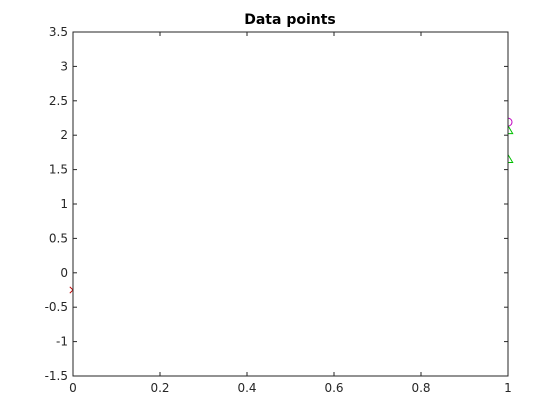 The width and height of the screenshot is (560, 420). What do you see at coordinates (508, 388) in the screenshot?
I see `x-tick-label: 1` at bounding box center [508, 388].